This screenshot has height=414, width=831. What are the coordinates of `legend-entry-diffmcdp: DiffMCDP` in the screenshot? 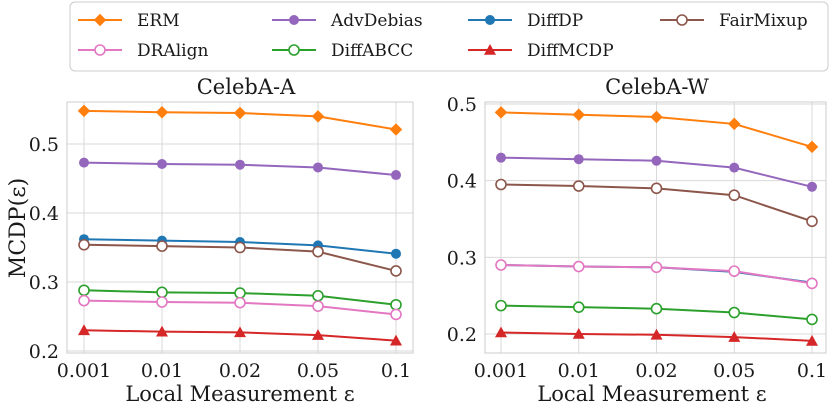 It's located at (541, 51).